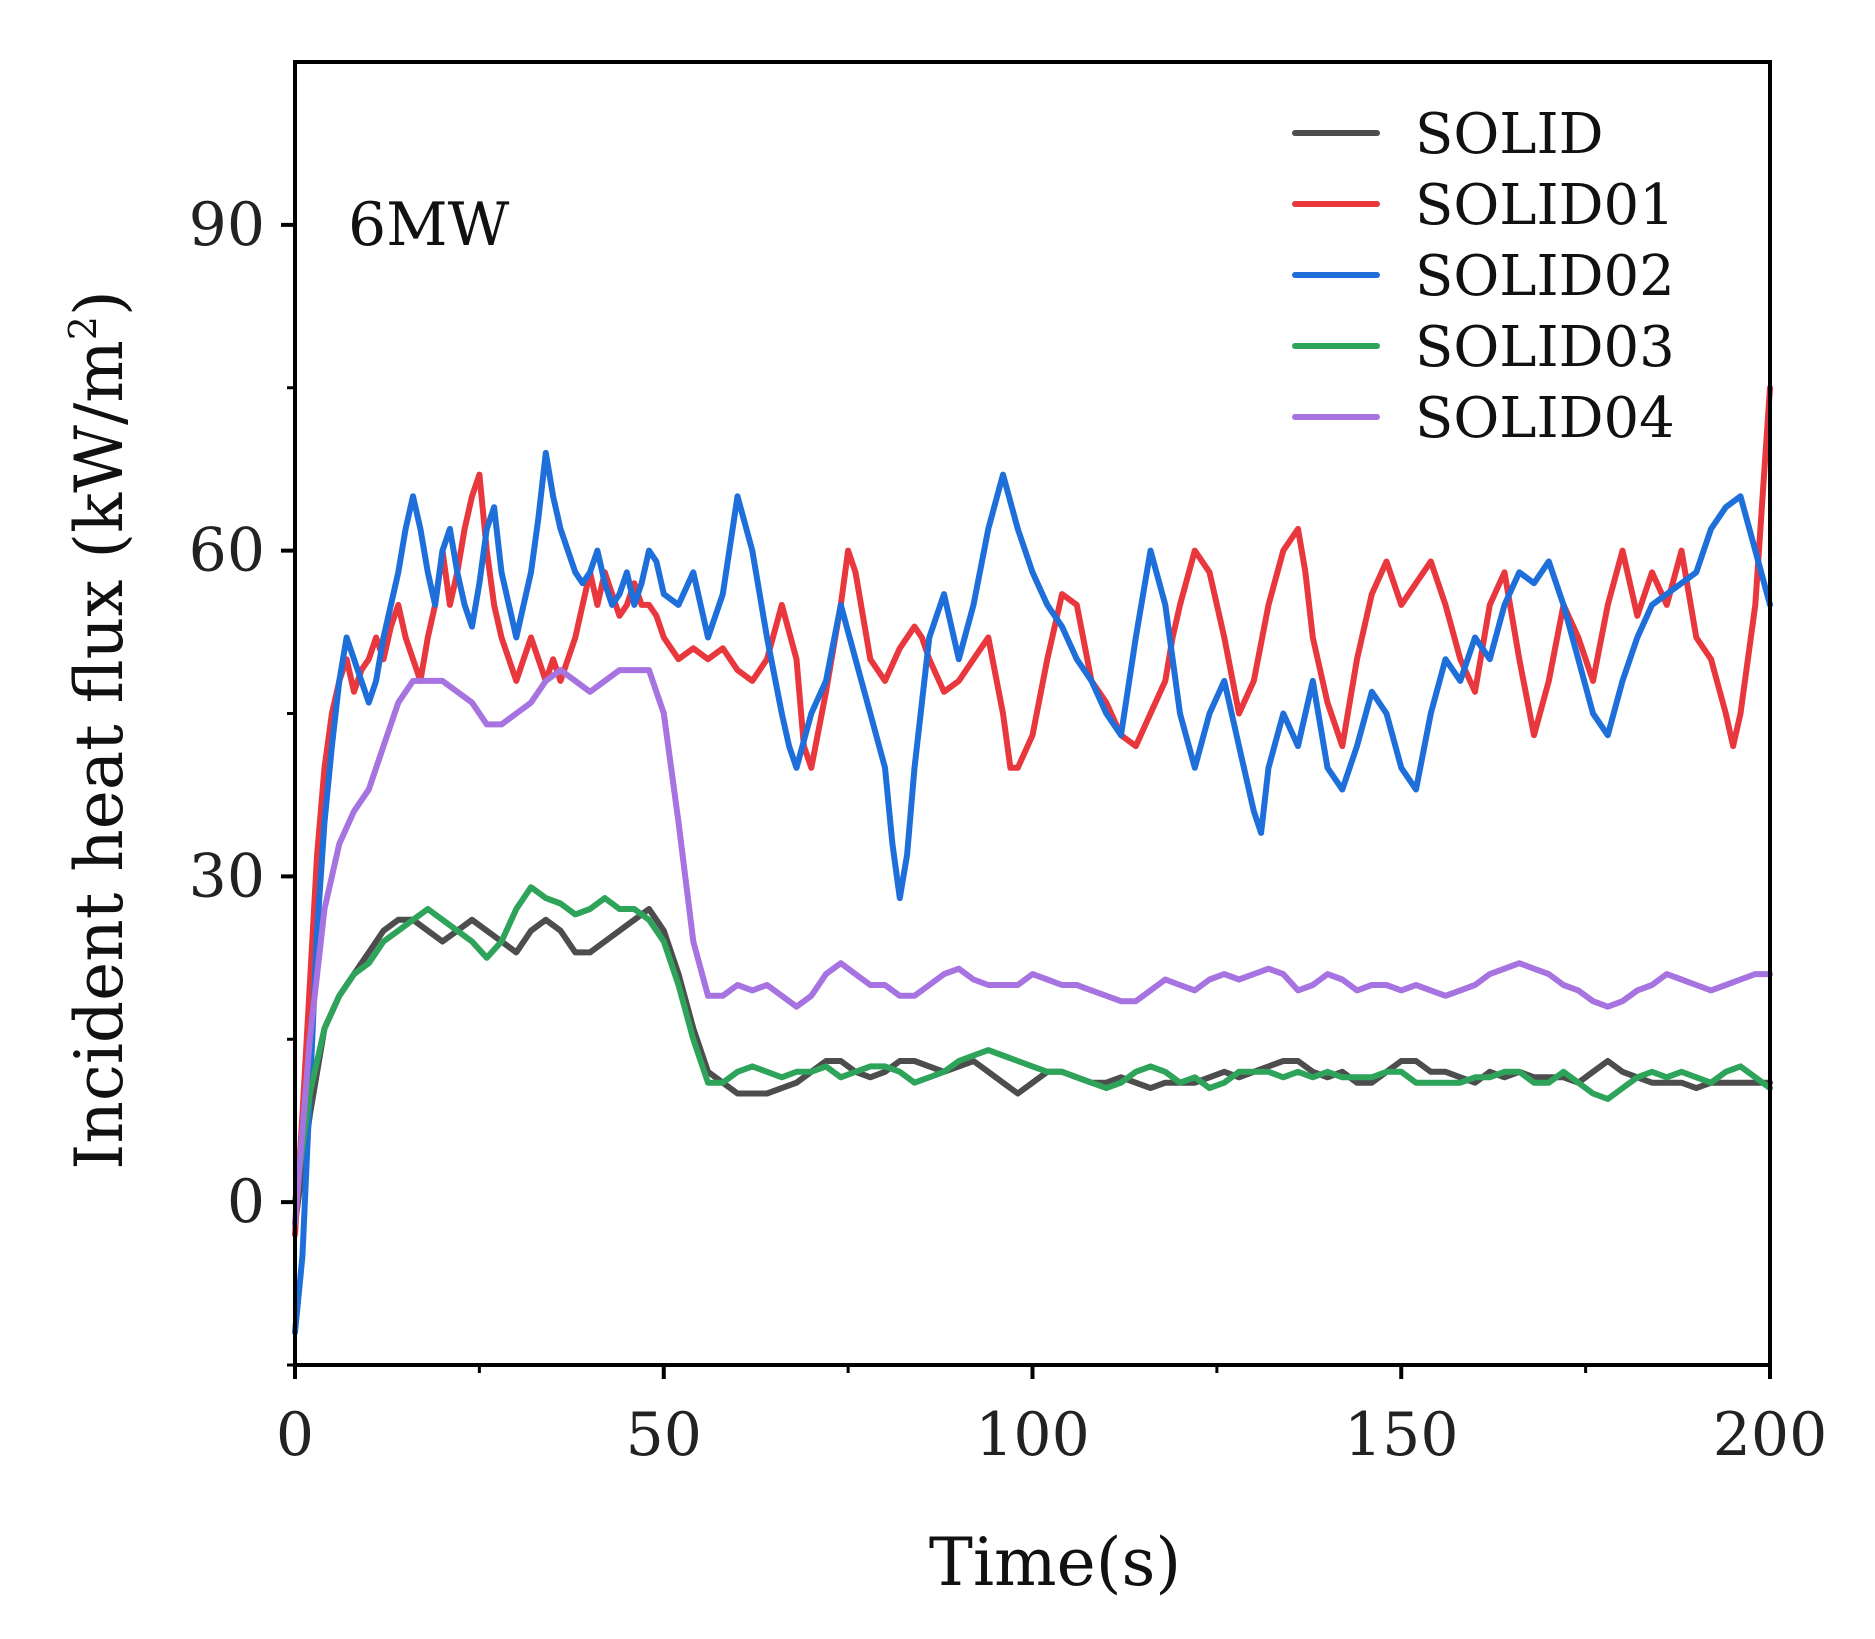  I want to click on legend-label-solid01: SOLID01, so click(1545, 205).